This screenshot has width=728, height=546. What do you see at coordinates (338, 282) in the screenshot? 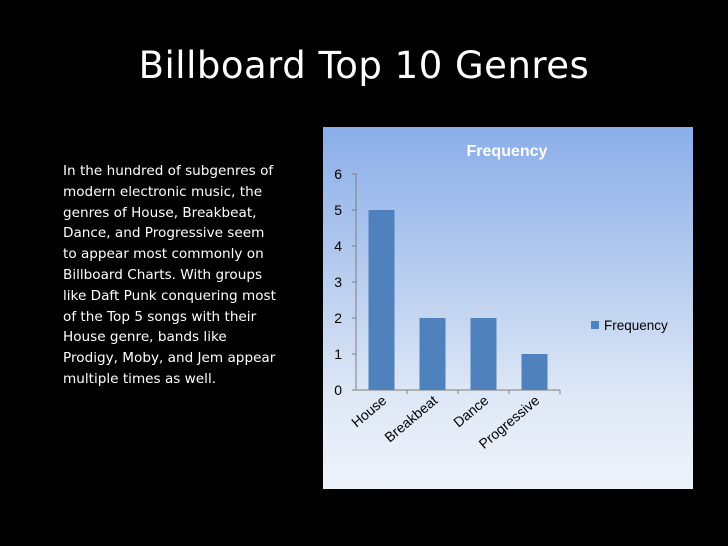
I see `y-tick-label: 3` at bounding box center [338, 282].